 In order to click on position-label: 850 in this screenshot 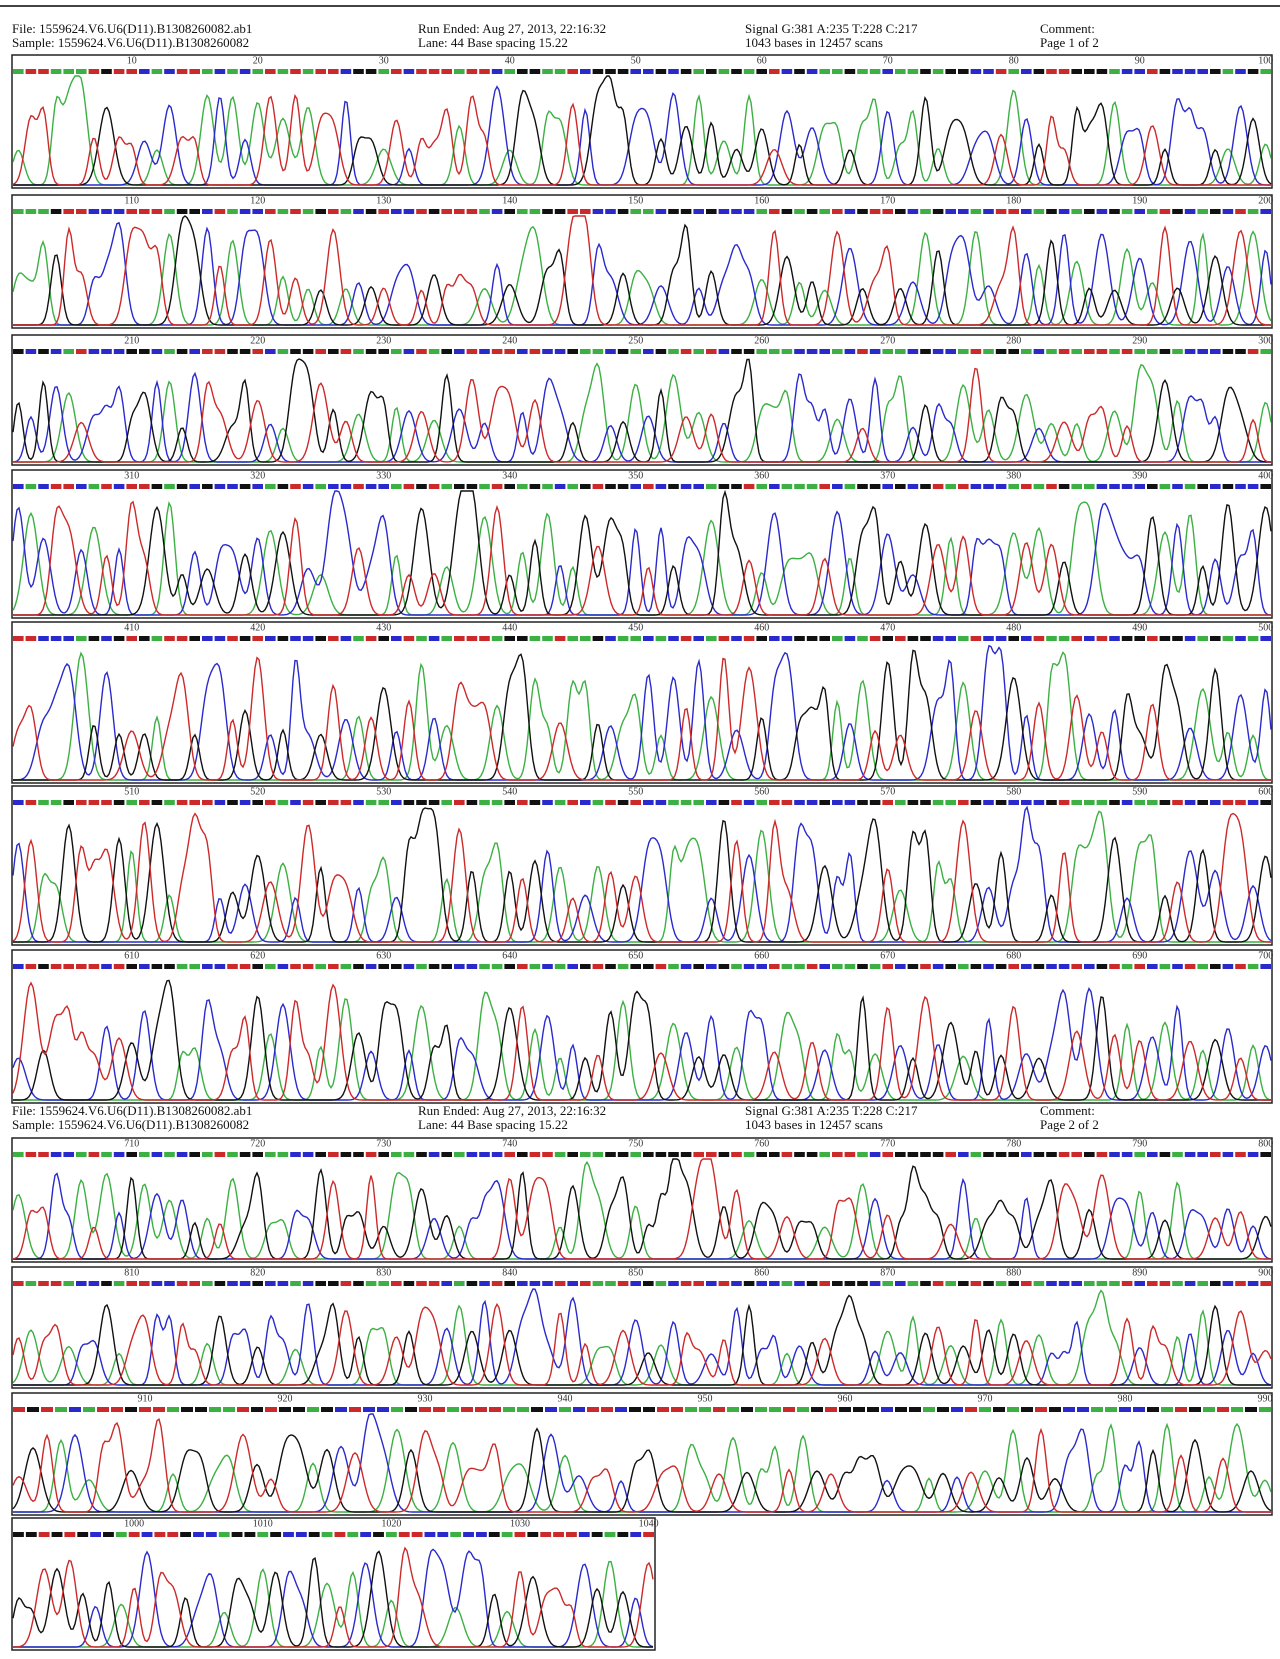, I will do `click(635, 1272)`.